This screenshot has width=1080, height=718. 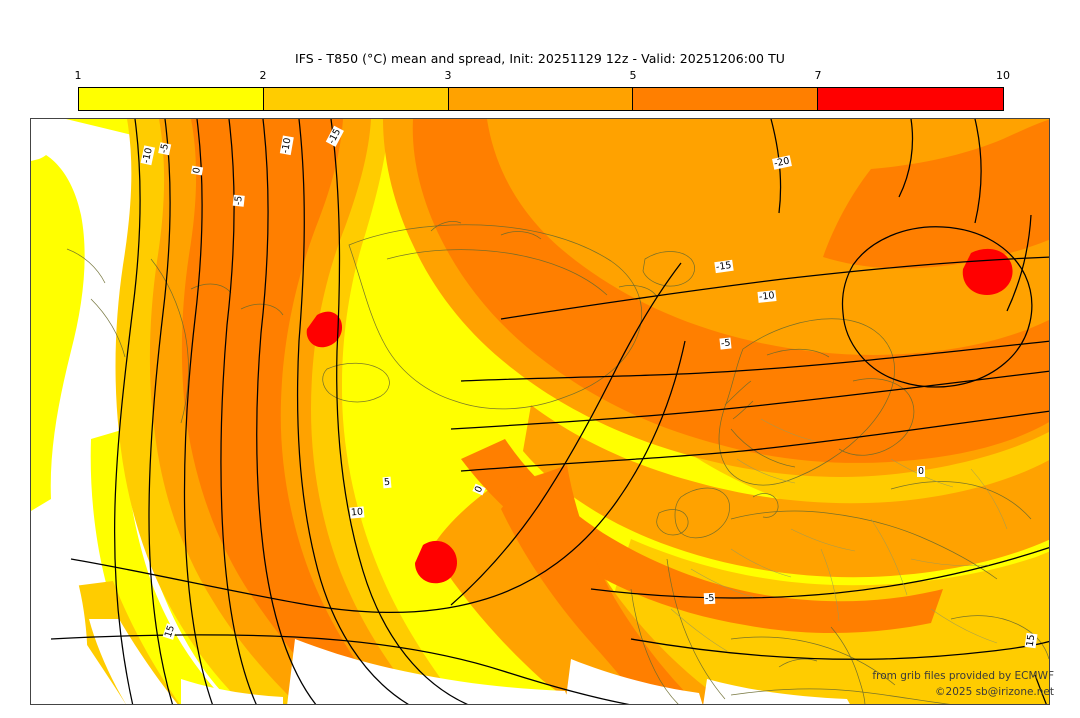 What do you see at coordinates (818, 75) in the screenshot?
I see `colorbar-tick-7: 7` at bounding box center [818, 75].